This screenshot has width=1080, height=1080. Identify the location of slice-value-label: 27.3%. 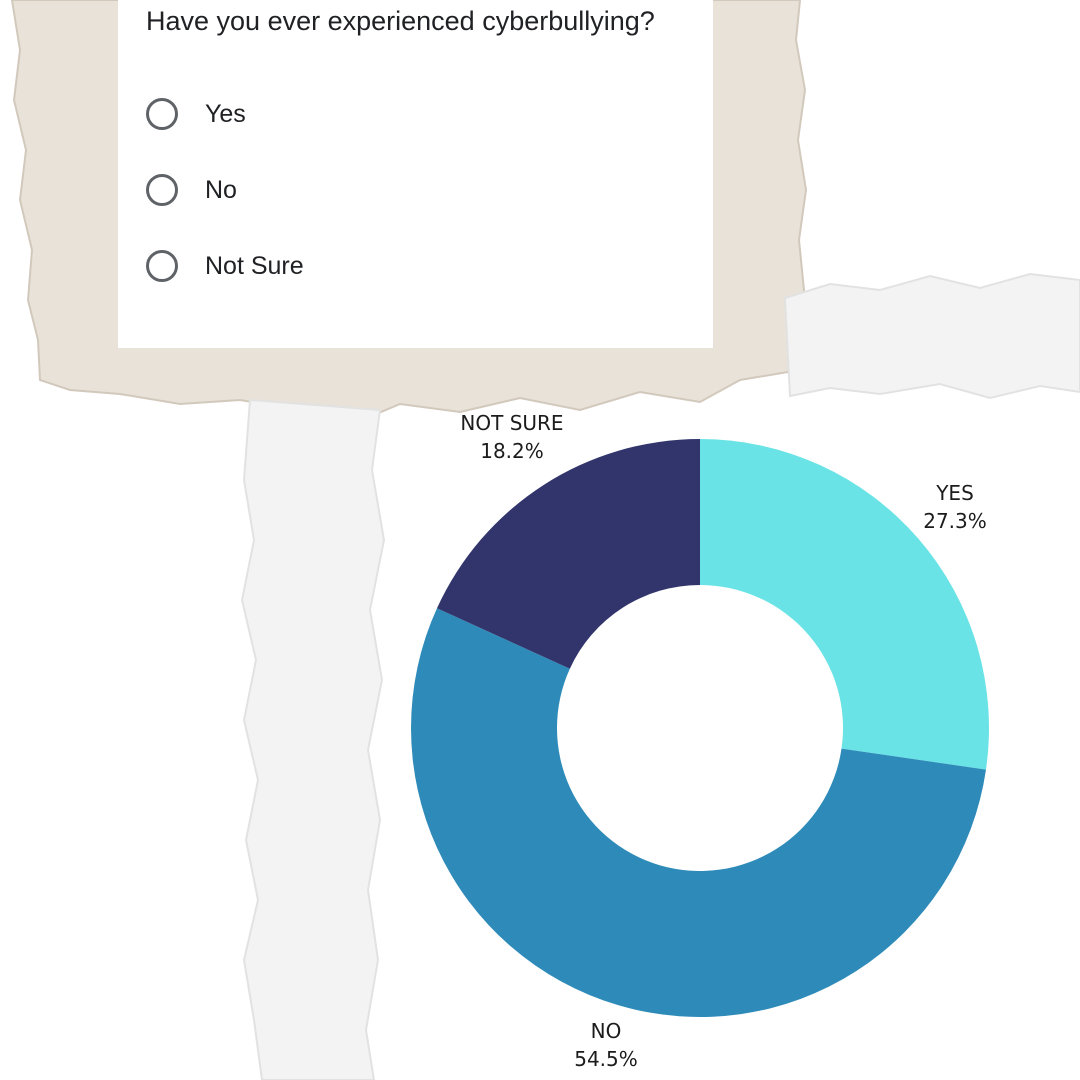
(955, 521).